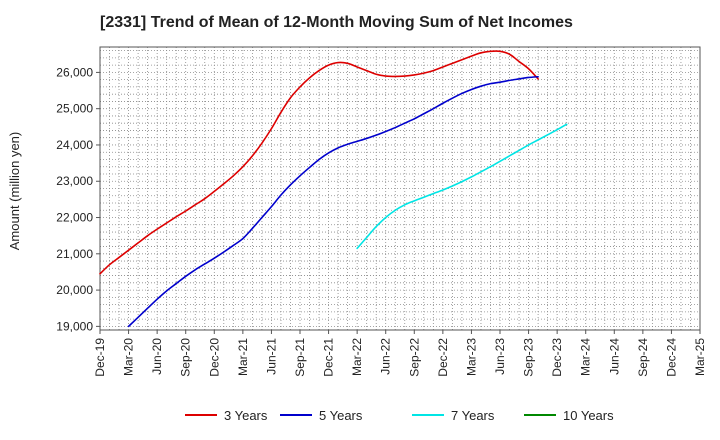 The image size is (720, 440). What do you see at coordinates (14, 191) in the screenshot?
I see `y-axis-label: Amount (million yen)` at bounding box center [14, 191].